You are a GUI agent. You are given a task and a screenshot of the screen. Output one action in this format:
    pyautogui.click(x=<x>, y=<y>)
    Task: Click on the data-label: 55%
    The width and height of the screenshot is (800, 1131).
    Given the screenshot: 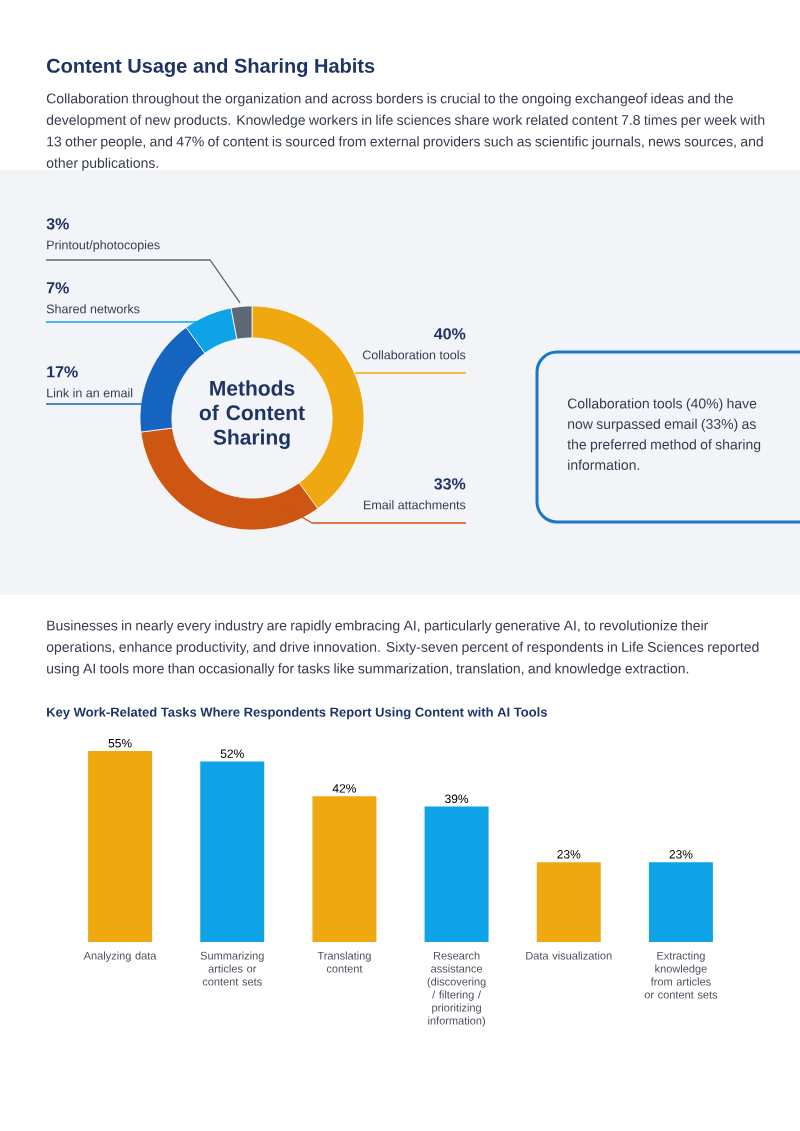 What is the action you would take?
    pyautogui.click(x=120, y=743)
    